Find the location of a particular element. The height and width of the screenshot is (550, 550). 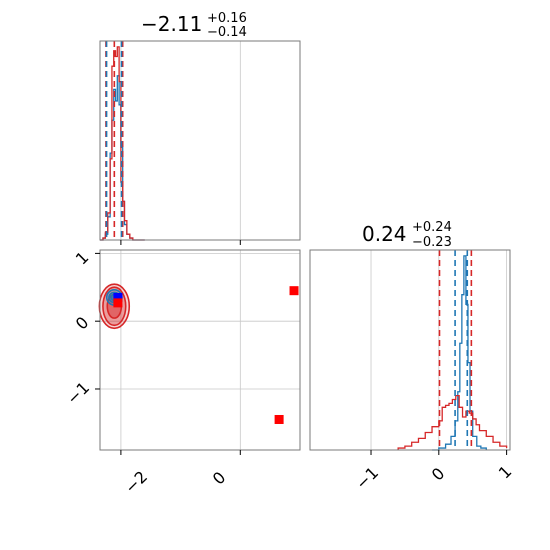

title-minus: −0.14 is located at coordinates (227, 32).